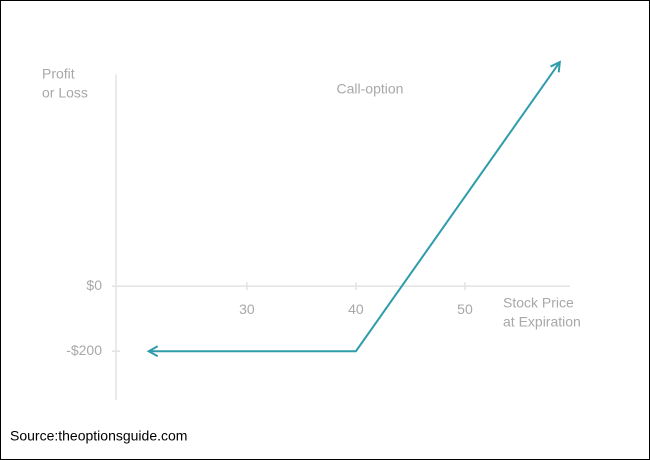 The image size is (650, 460). Describe the element at coordinates (370, 89) in the screenshot. I see `chart-title: Call-option` at that location.